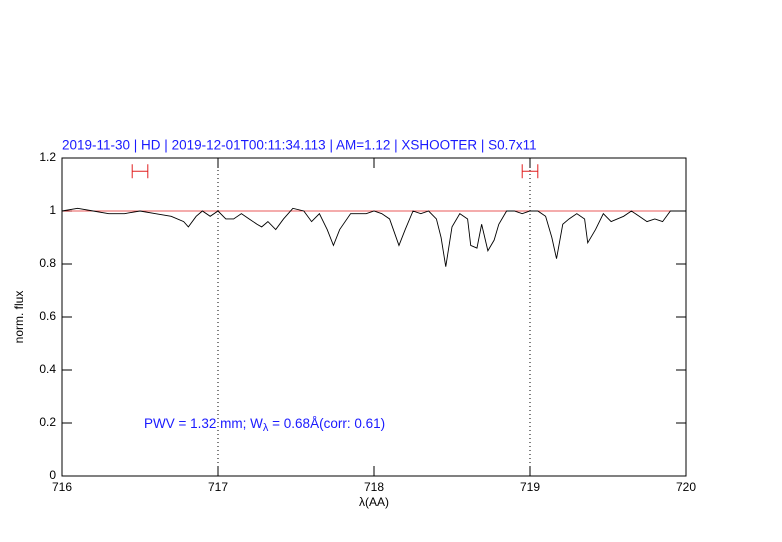 This screenshot has width=782, height=542. Describe the element at coordinates (52, 210) in the screenshot. I see `y-tick-label: 1` at that location.